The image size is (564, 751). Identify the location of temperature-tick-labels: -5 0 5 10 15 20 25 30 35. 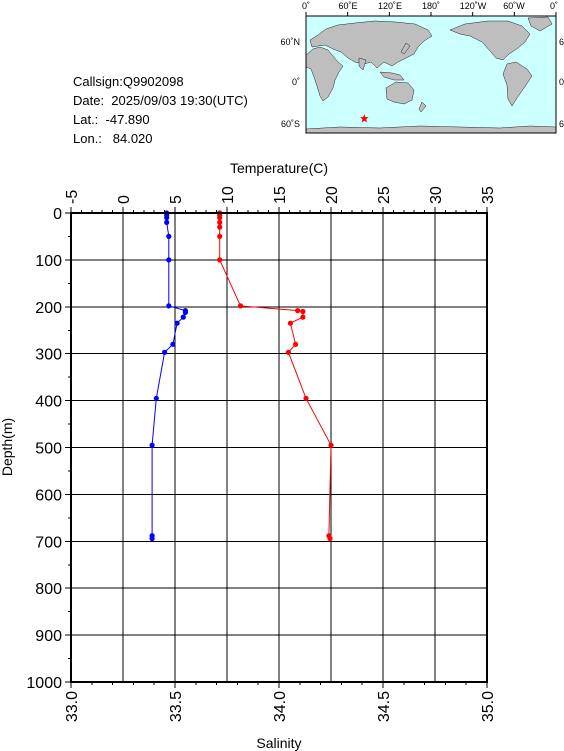
(280, 195).